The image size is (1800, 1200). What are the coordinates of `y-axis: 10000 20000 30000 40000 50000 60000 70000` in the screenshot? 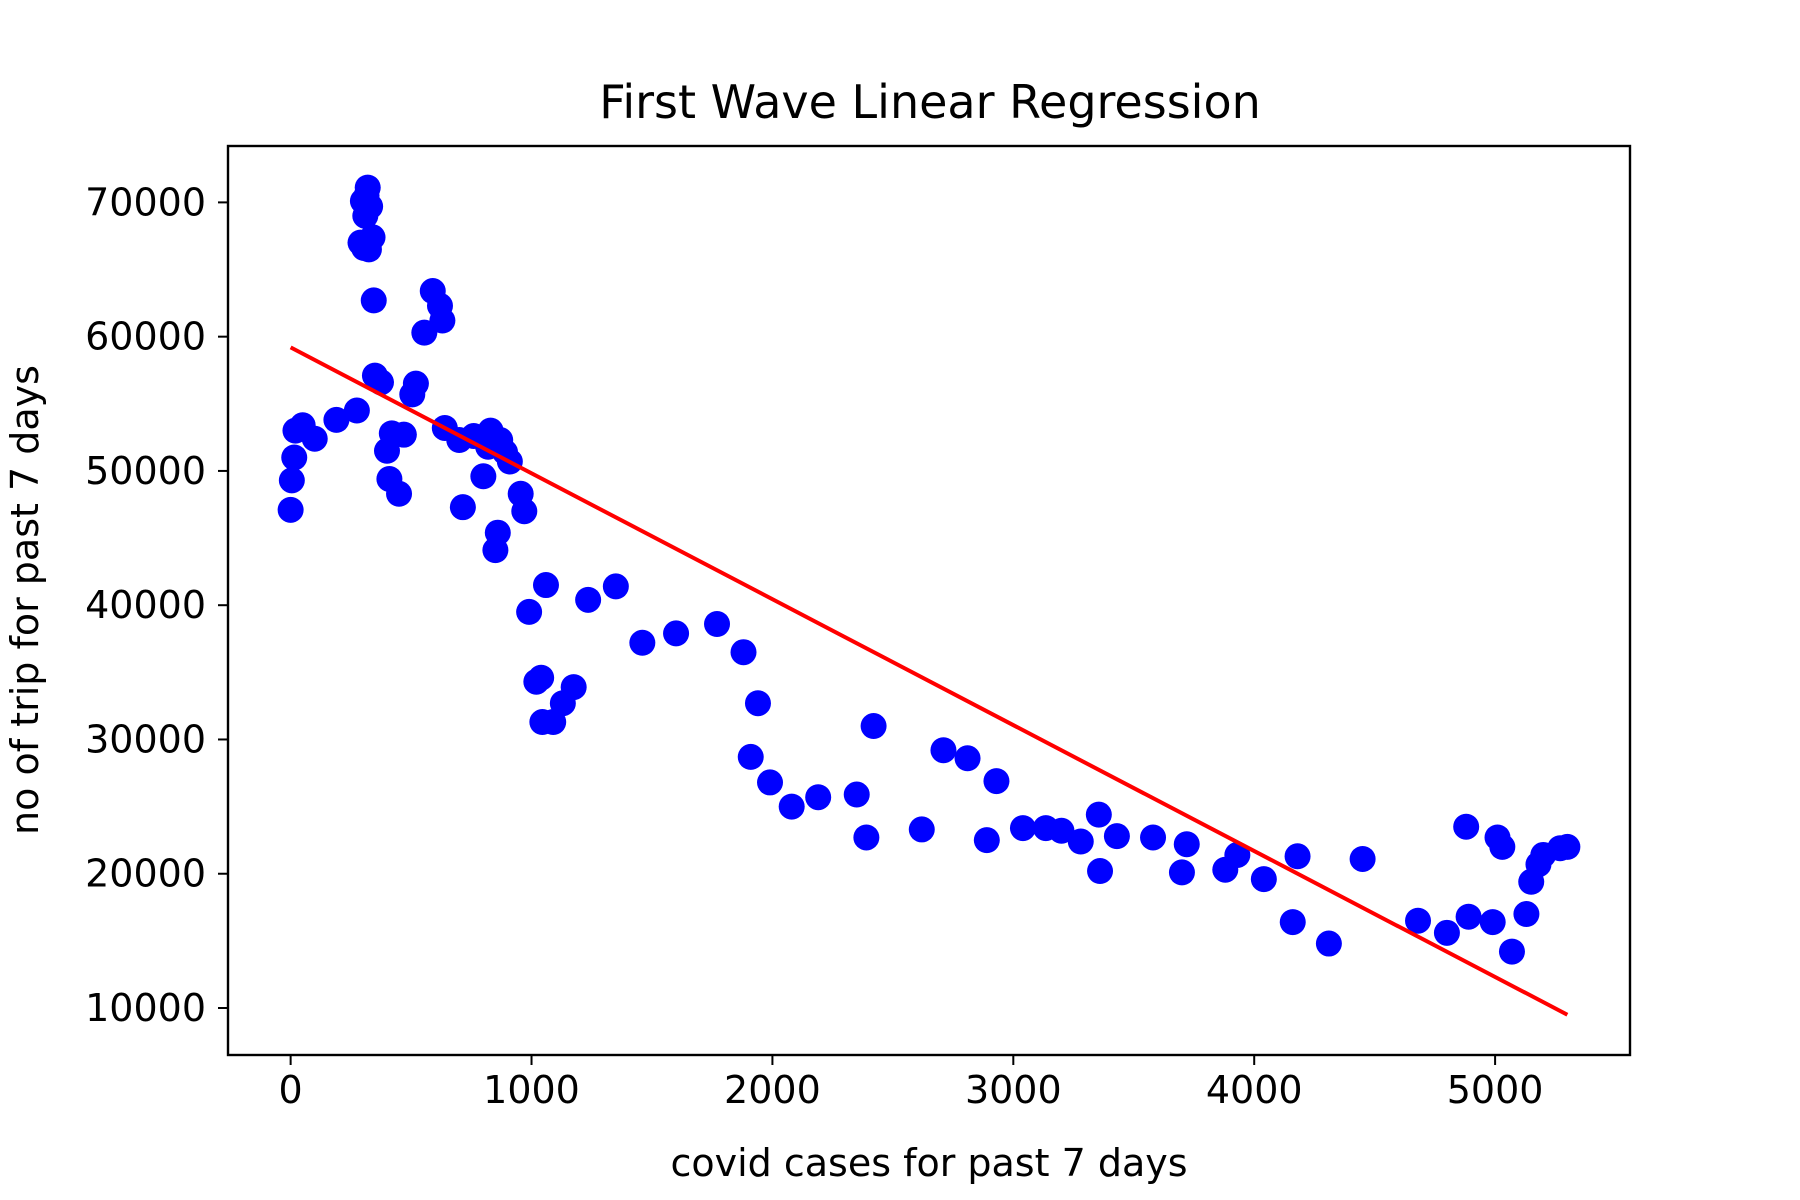 It's located at (156, 605).